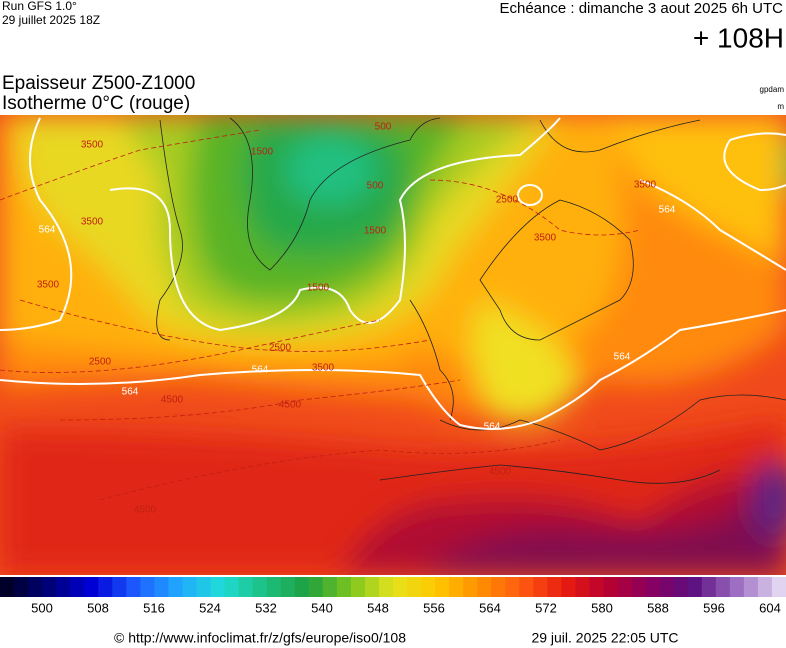  What do you see at coordinates (322, 607) in the screenshot?
I see `colorbar-label: 540` at bounding box center [322, 607].